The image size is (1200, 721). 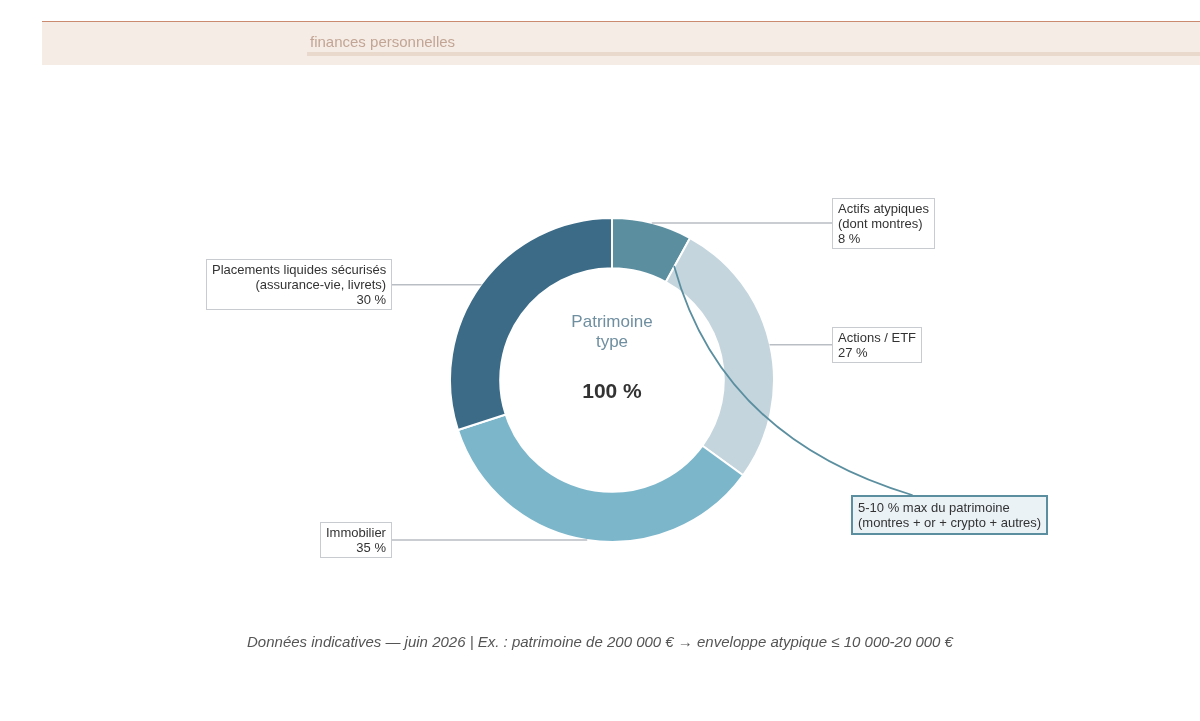 What do you see at coordinates (600, 641) in the screenshot?
I see `text: Données indicatives — juin 2026 | Ex. : patrimoine de 200 000 € → enveloppe atypique ≤ 10 000-20 000 €` at bounding box center [600, 641].